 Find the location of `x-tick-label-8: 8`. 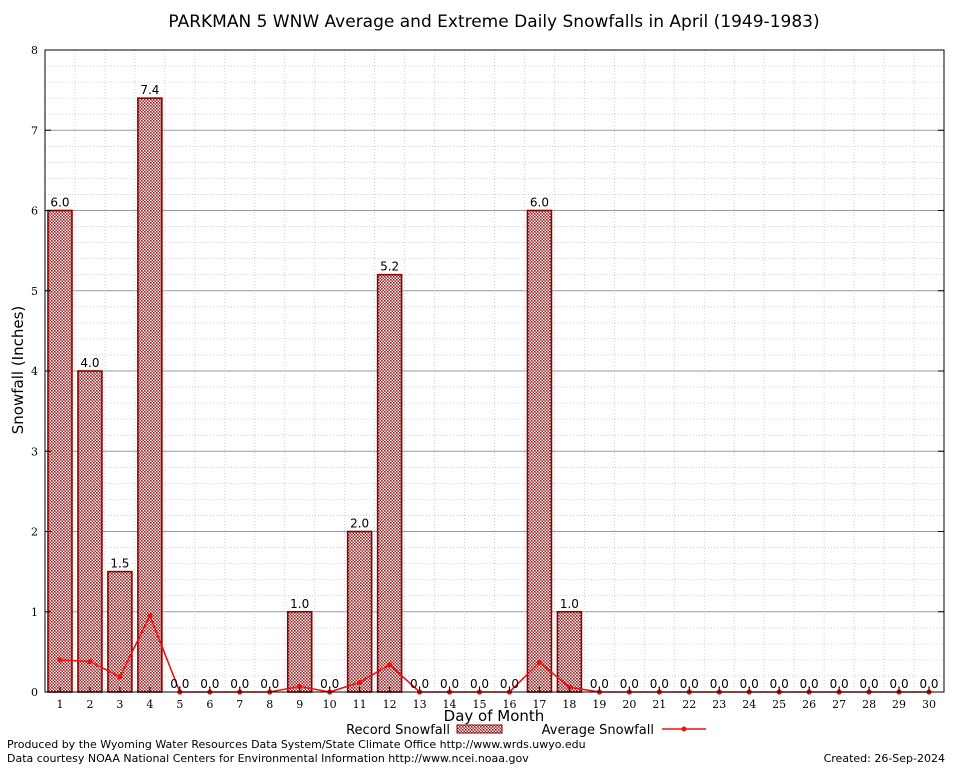

x-tick-label-8: 8 is located at coordinates (269, 704).